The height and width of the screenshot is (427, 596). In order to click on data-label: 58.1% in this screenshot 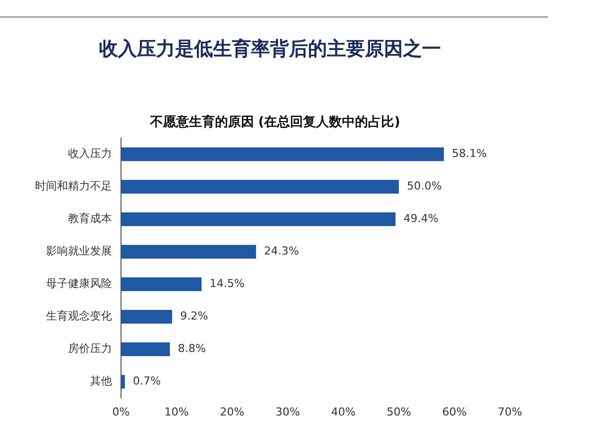, I will do `click(469, 153)`.